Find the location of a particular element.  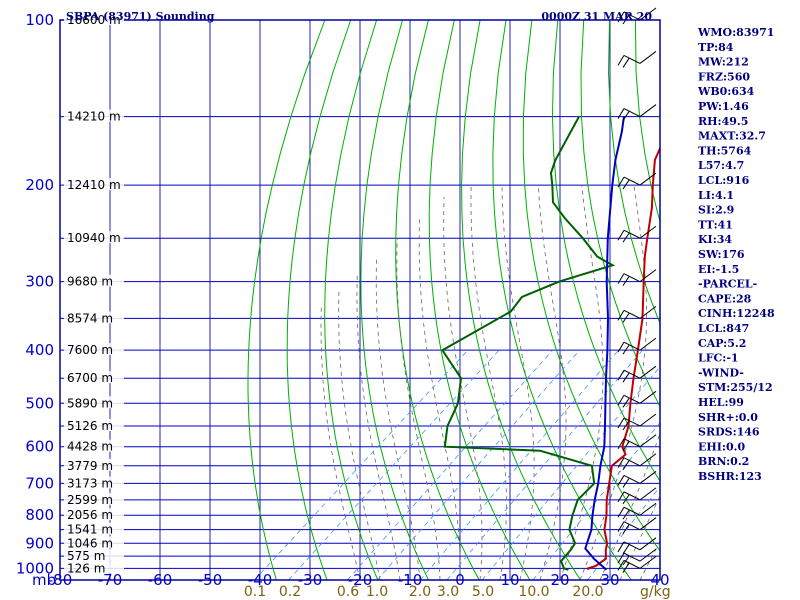

sounding-index: BRN:0.2 is located at coordinates (723, 461).